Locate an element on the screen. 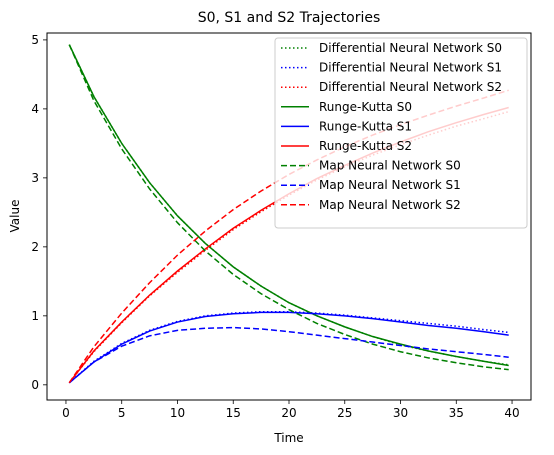 This screenshot has width=554, height=455. x-tick-label: 30 is located at coordinates (400, 413).